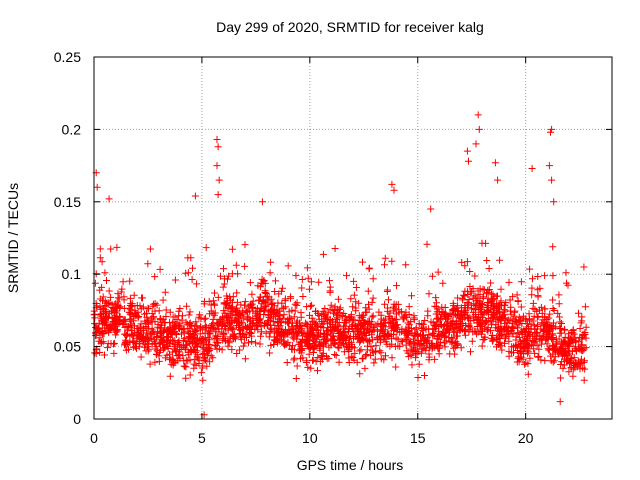 The image size is (640, 480). What do you see at coordinates (72, 274) in the screenshot?
I see `y-tick-label: 0.1` at bounding box center [72, 274].